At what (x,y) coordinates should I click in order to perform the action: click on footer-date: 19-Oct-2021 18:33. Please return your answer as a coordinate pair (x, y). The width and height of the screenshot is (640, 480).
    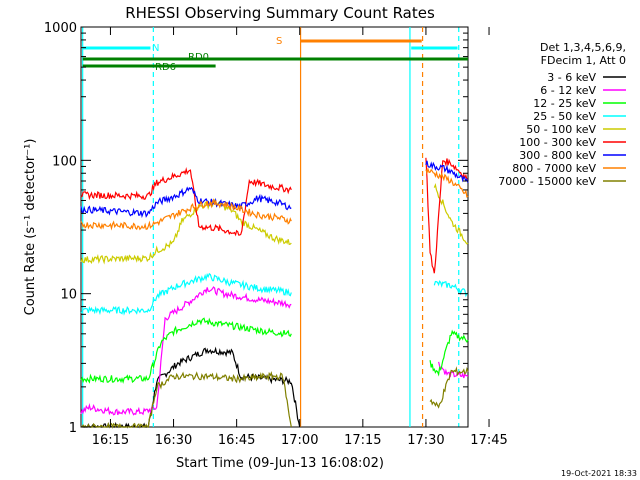
    Looking at the image, I should click on (599, 473).